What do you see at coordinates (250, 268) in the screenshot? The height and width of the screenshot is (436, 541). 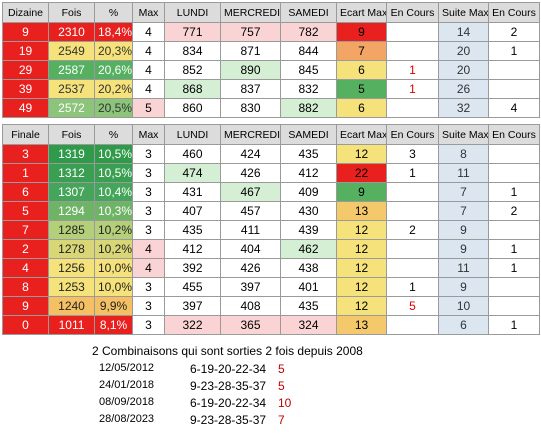 I see `mercredi-cell: 426` at bounding box center [250, 268].